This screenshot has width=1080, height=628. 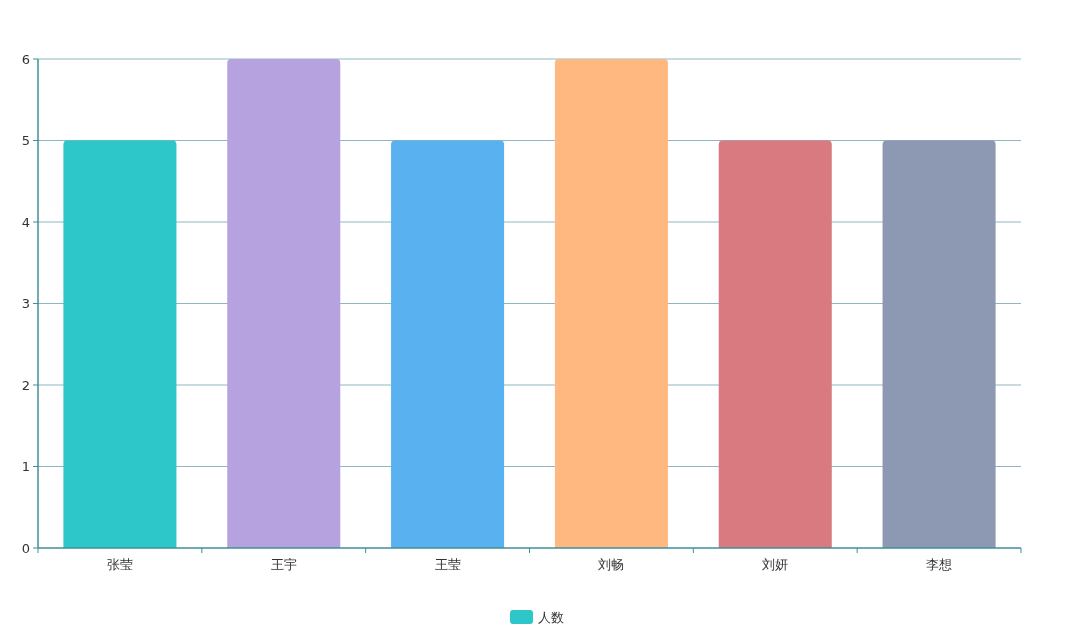 What do you see at coordinates (611, 564) in the screenshot?
I see `x-tick-label: 刘畅` at bounding box center [611, 564].